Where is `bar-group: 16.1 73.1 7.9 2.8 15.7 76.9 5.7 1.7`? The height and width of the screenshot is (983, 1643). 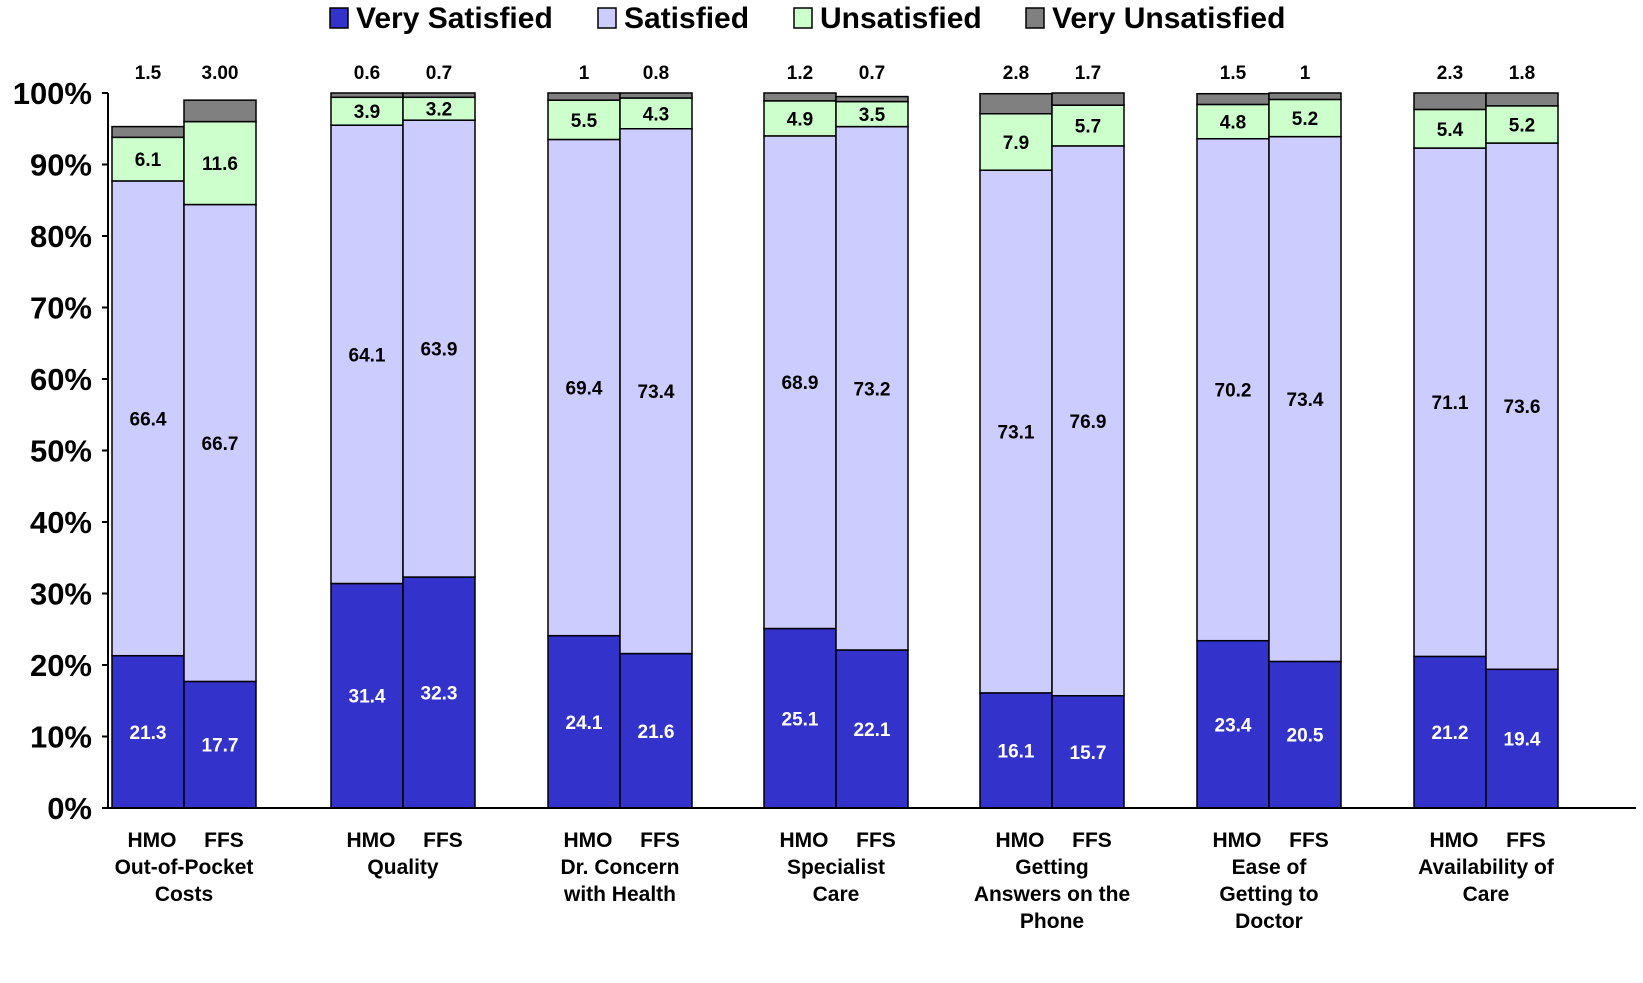
bar-group: 16.1 73.1 7.9 2.8 15.7 76.9 5.7 1.7 is located at coordinates (1052, 436).